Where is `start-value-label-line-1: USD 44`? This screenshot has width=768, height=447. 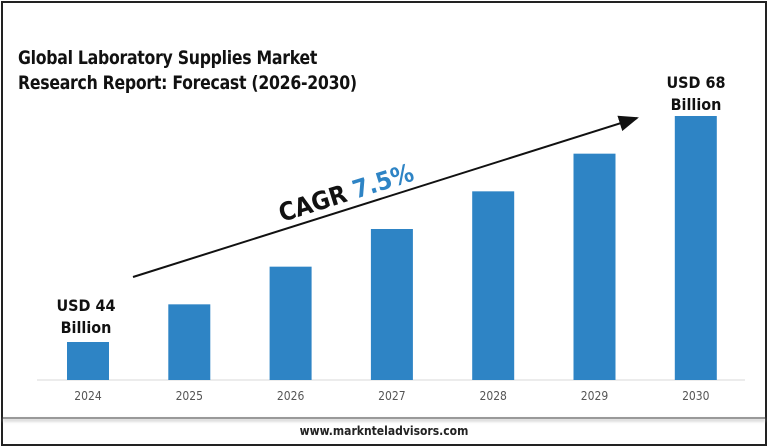 start-value-label-line-1: USD 44 is located at coordinates (85, 305).